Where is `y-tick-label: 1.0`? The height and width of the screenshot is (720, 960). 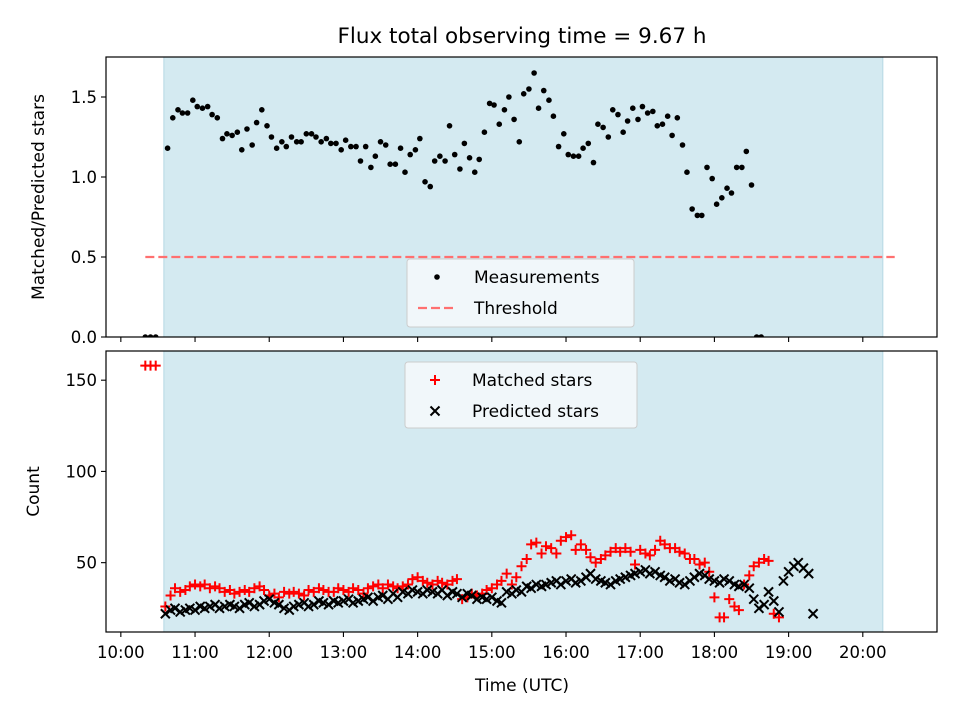 y-tick-label: 1.0 is located at coordinates (84, 177).